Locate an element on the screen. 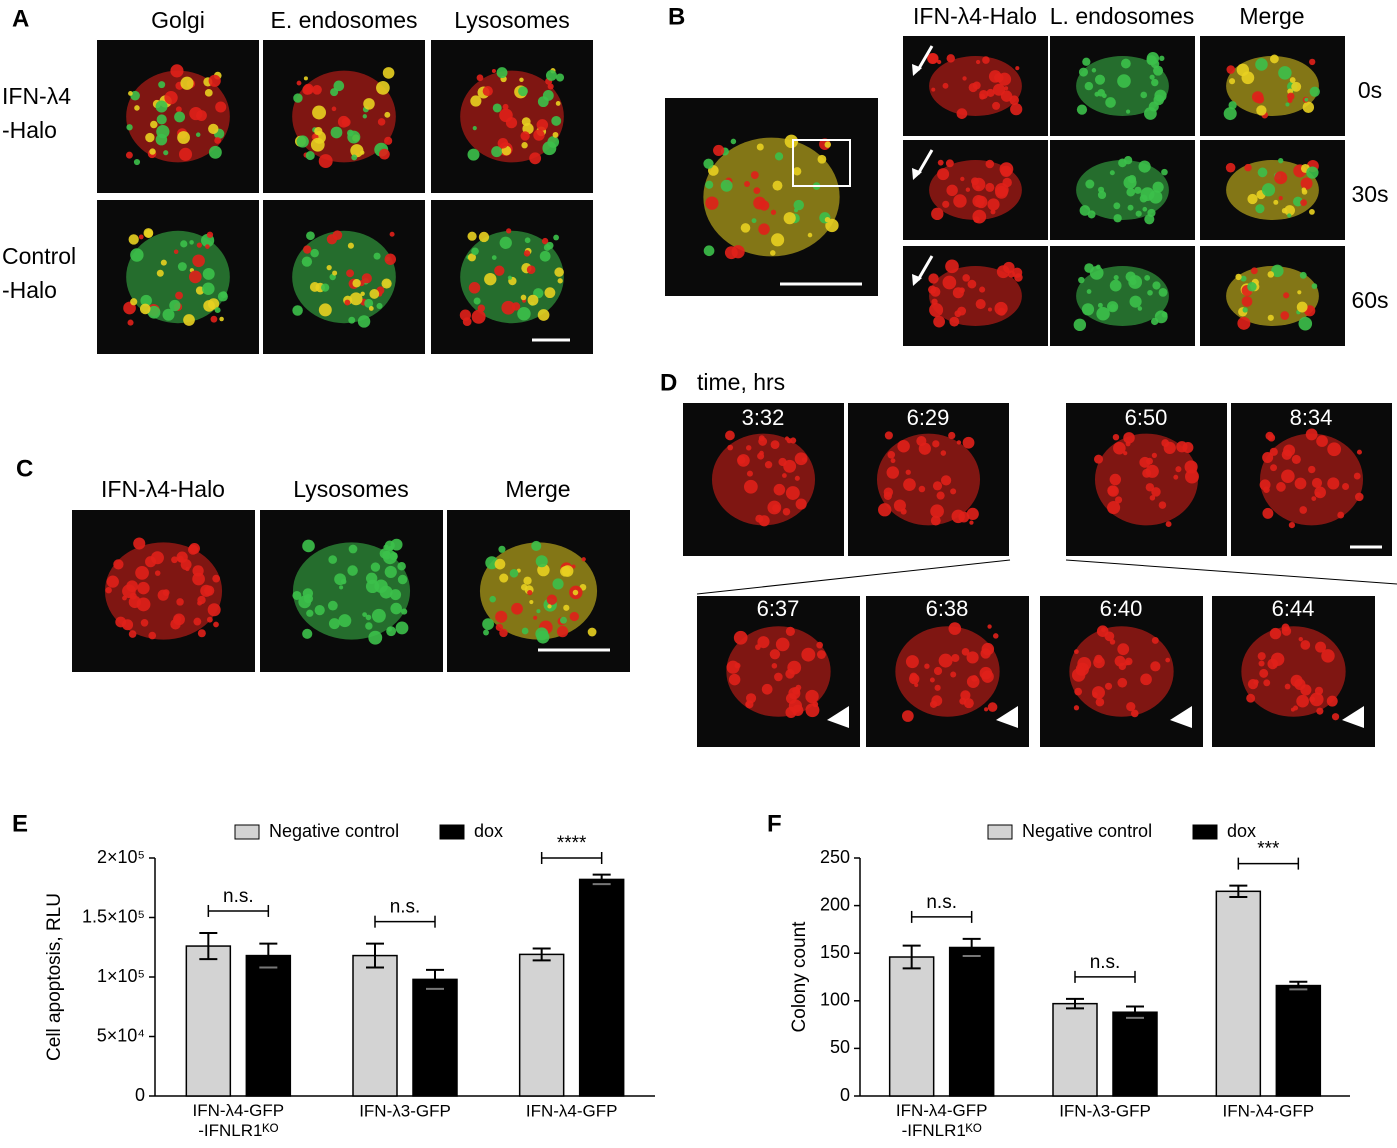 The width and height of the screenshot is (1397, 1148). column-header: Lysosomes is located at coordinates (350, 489).